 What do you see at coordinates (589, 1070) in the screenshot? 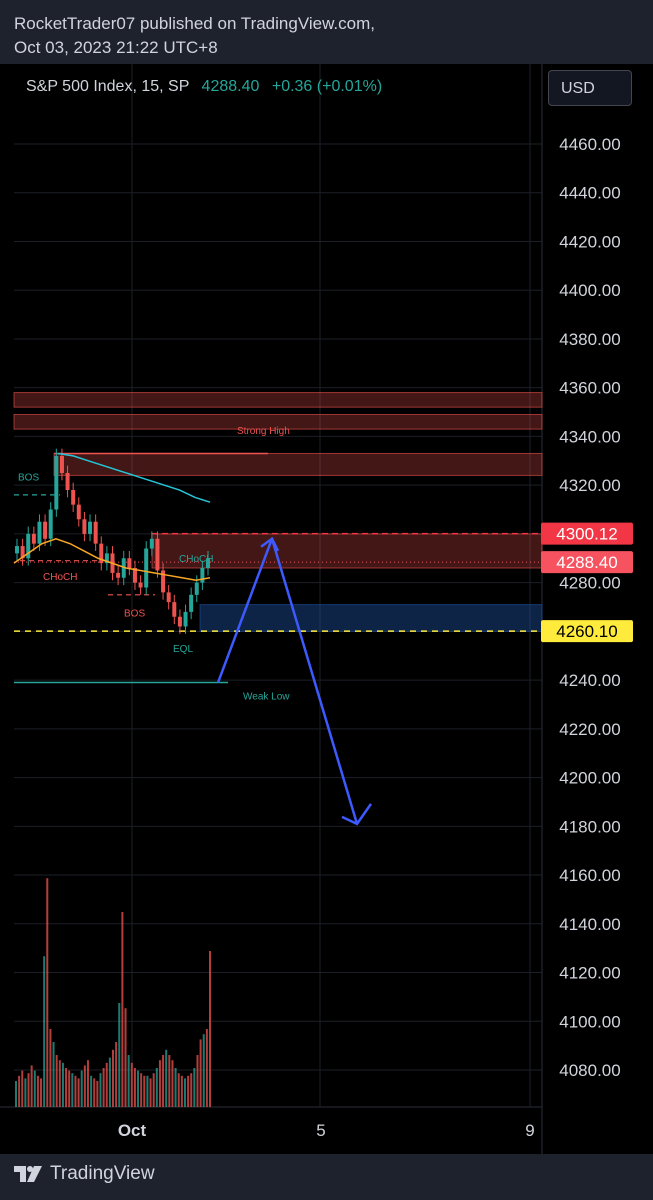
I see `y-tick-label: 4080.00` at bounding box center [589, 1070].